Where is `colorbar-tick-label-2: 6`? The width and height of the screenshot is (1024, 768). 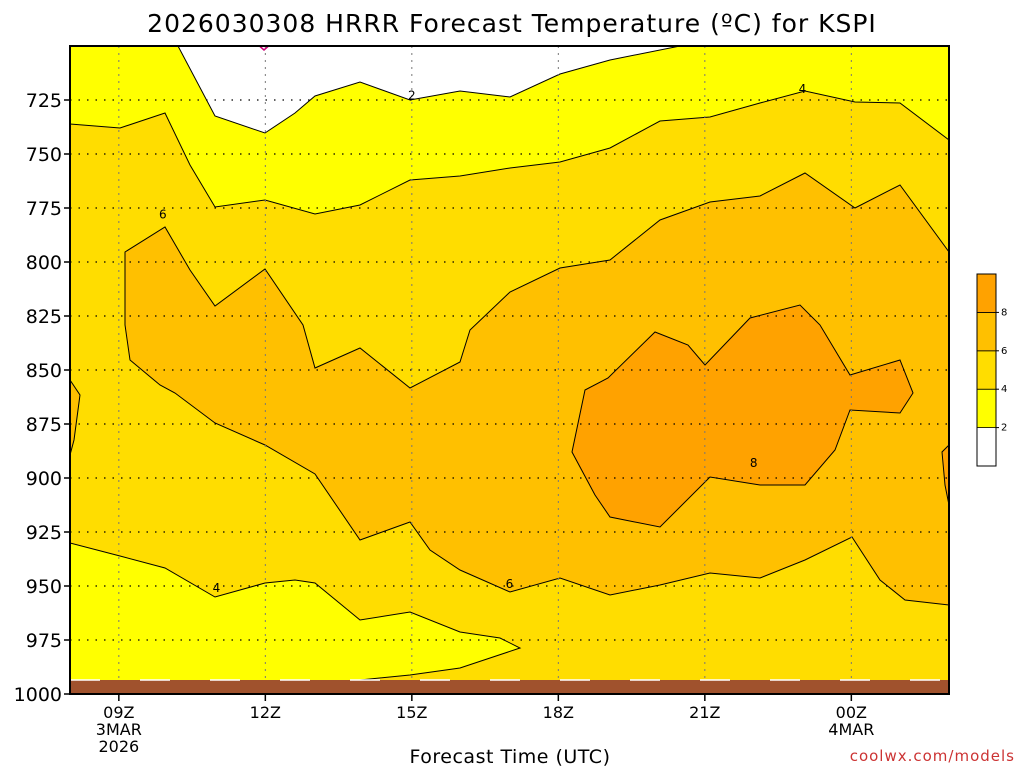 colorbar-tick-label-2: 6 is located at coordinates (1004, 351).